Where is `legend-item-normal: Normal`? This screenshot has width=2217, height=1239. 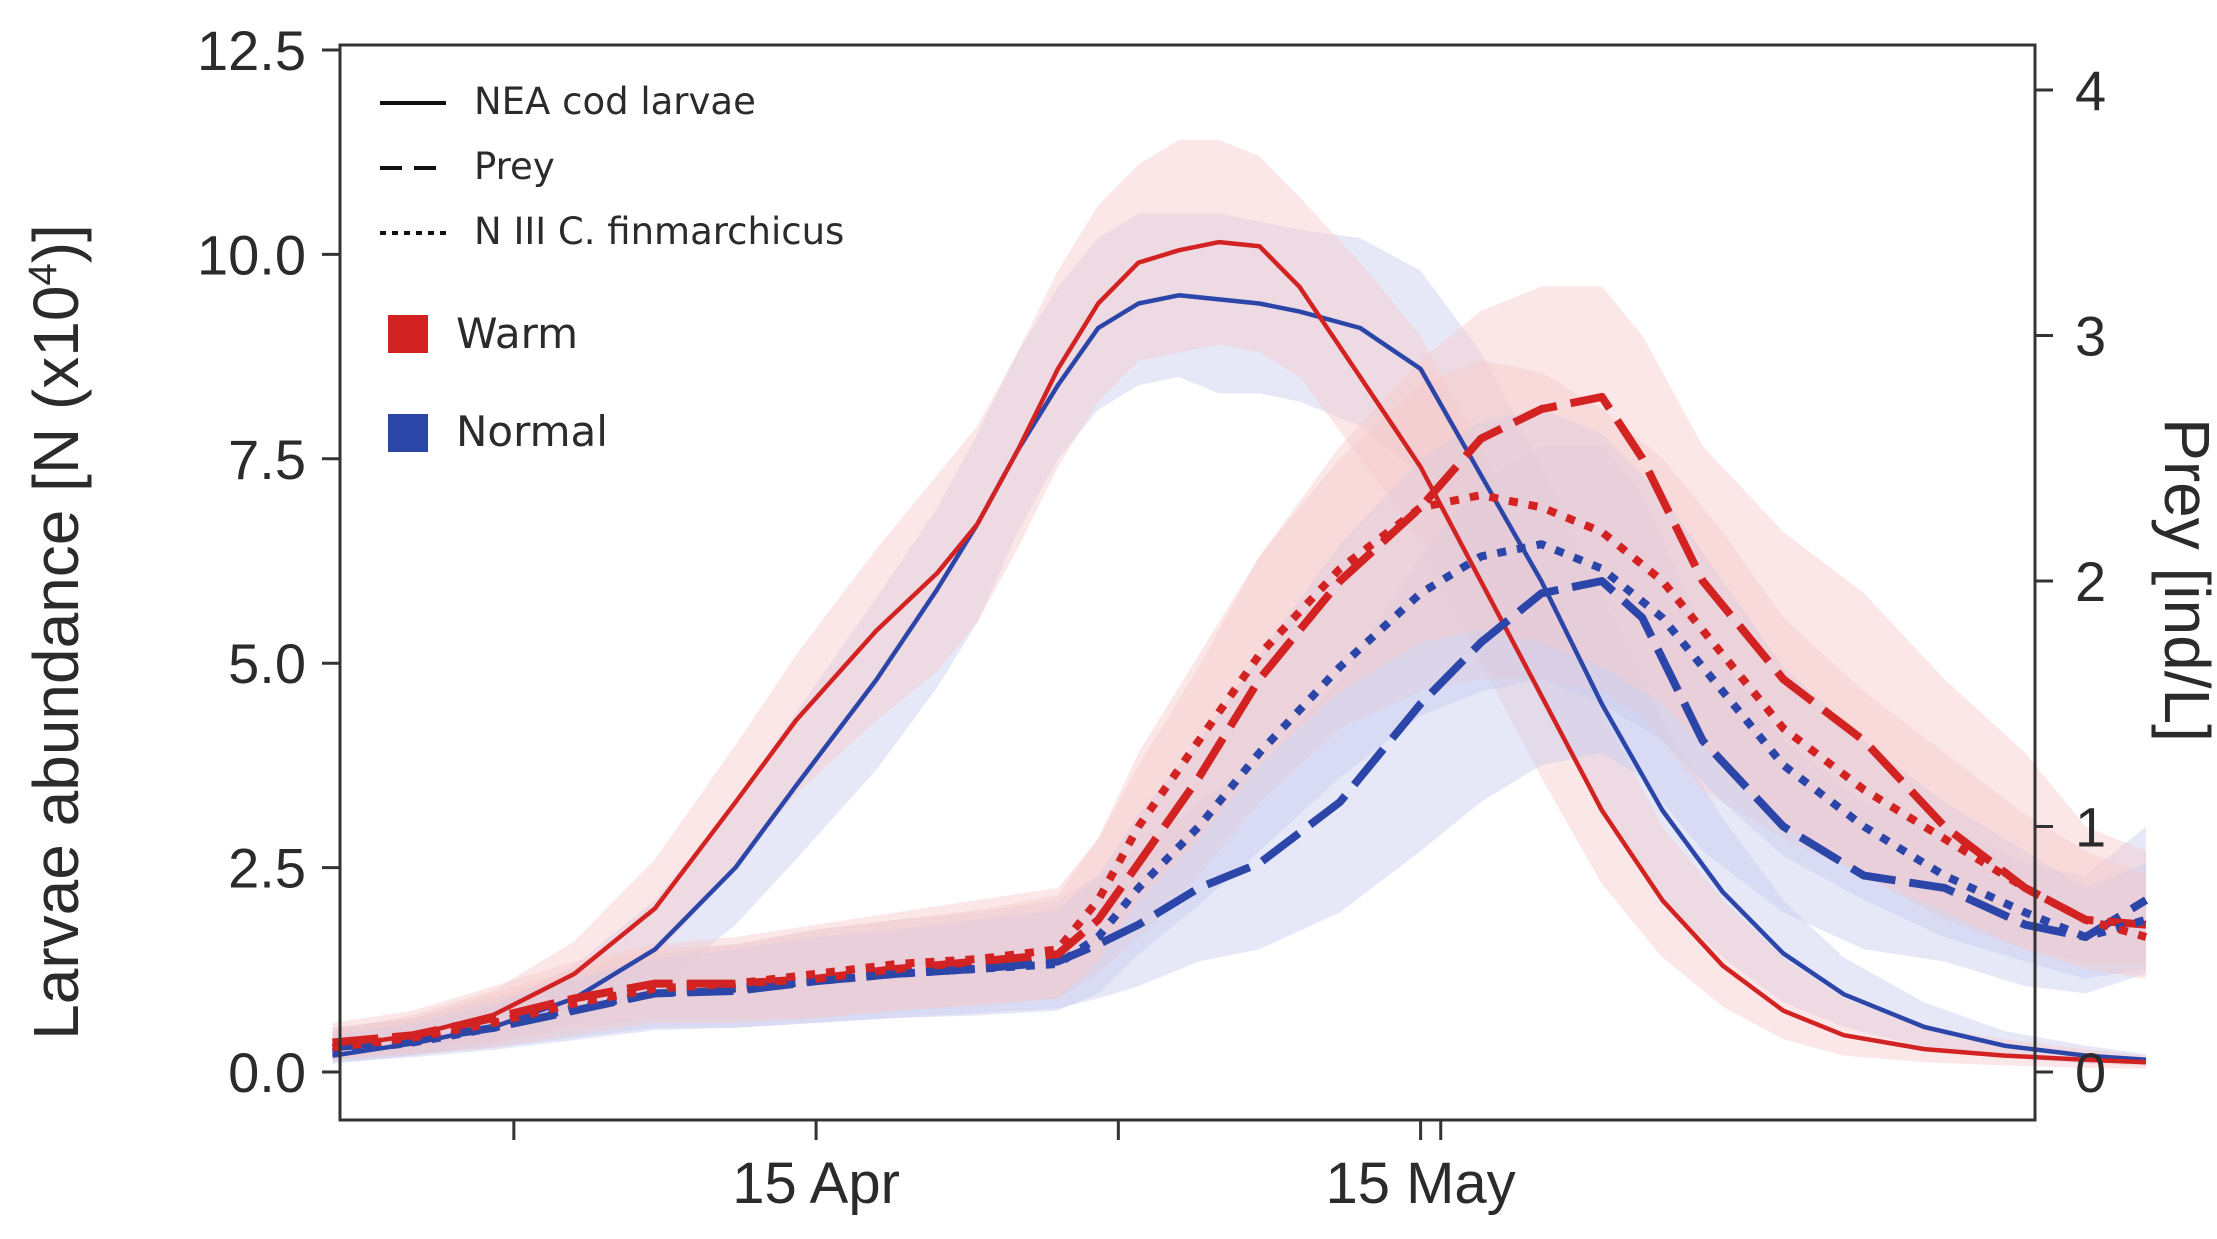
legend-item-normal: Normal is located at coordinates (498, 431).